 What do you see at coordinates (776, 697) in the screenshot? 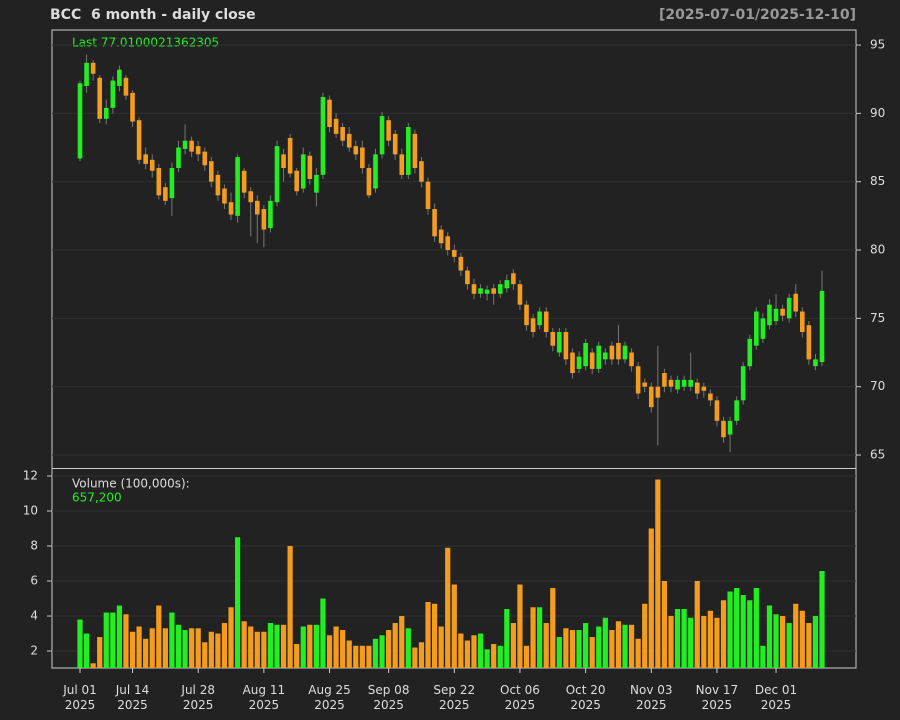
I see `x-tick-label: Dec 01 2025` at bounding box center [776, 697].